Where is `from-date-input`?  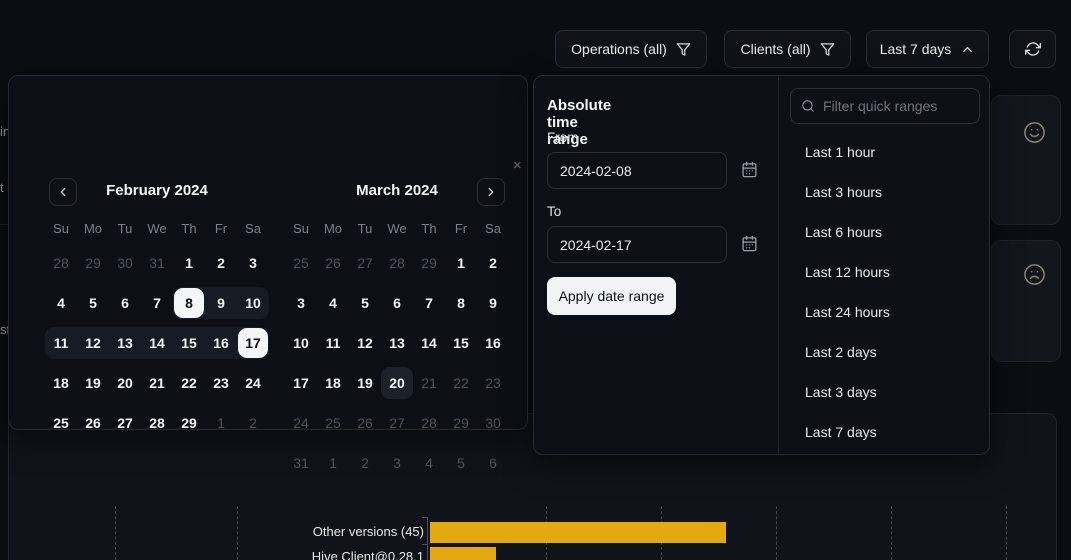 from-date-input is located at coordinates (637, 170).